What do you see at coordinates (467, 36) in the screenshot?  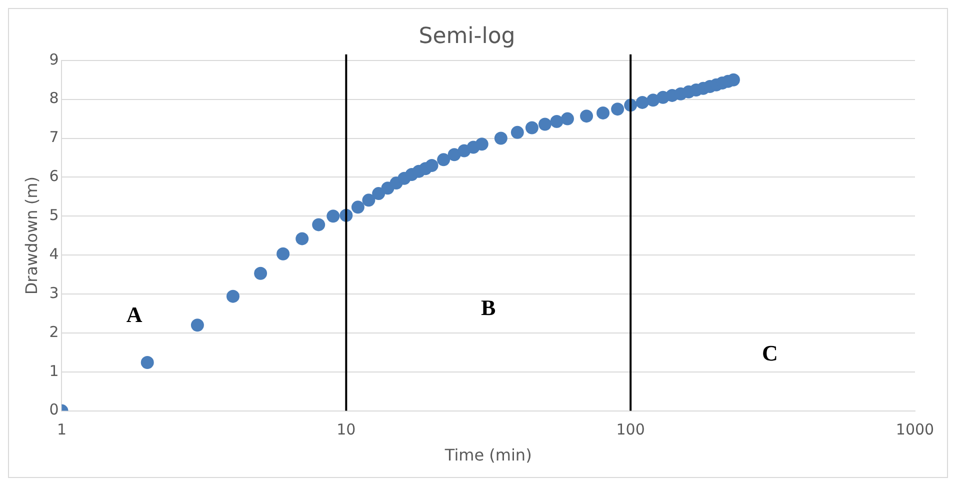 I see `chart-title: Semi-log` at bounding box center [467, 36].